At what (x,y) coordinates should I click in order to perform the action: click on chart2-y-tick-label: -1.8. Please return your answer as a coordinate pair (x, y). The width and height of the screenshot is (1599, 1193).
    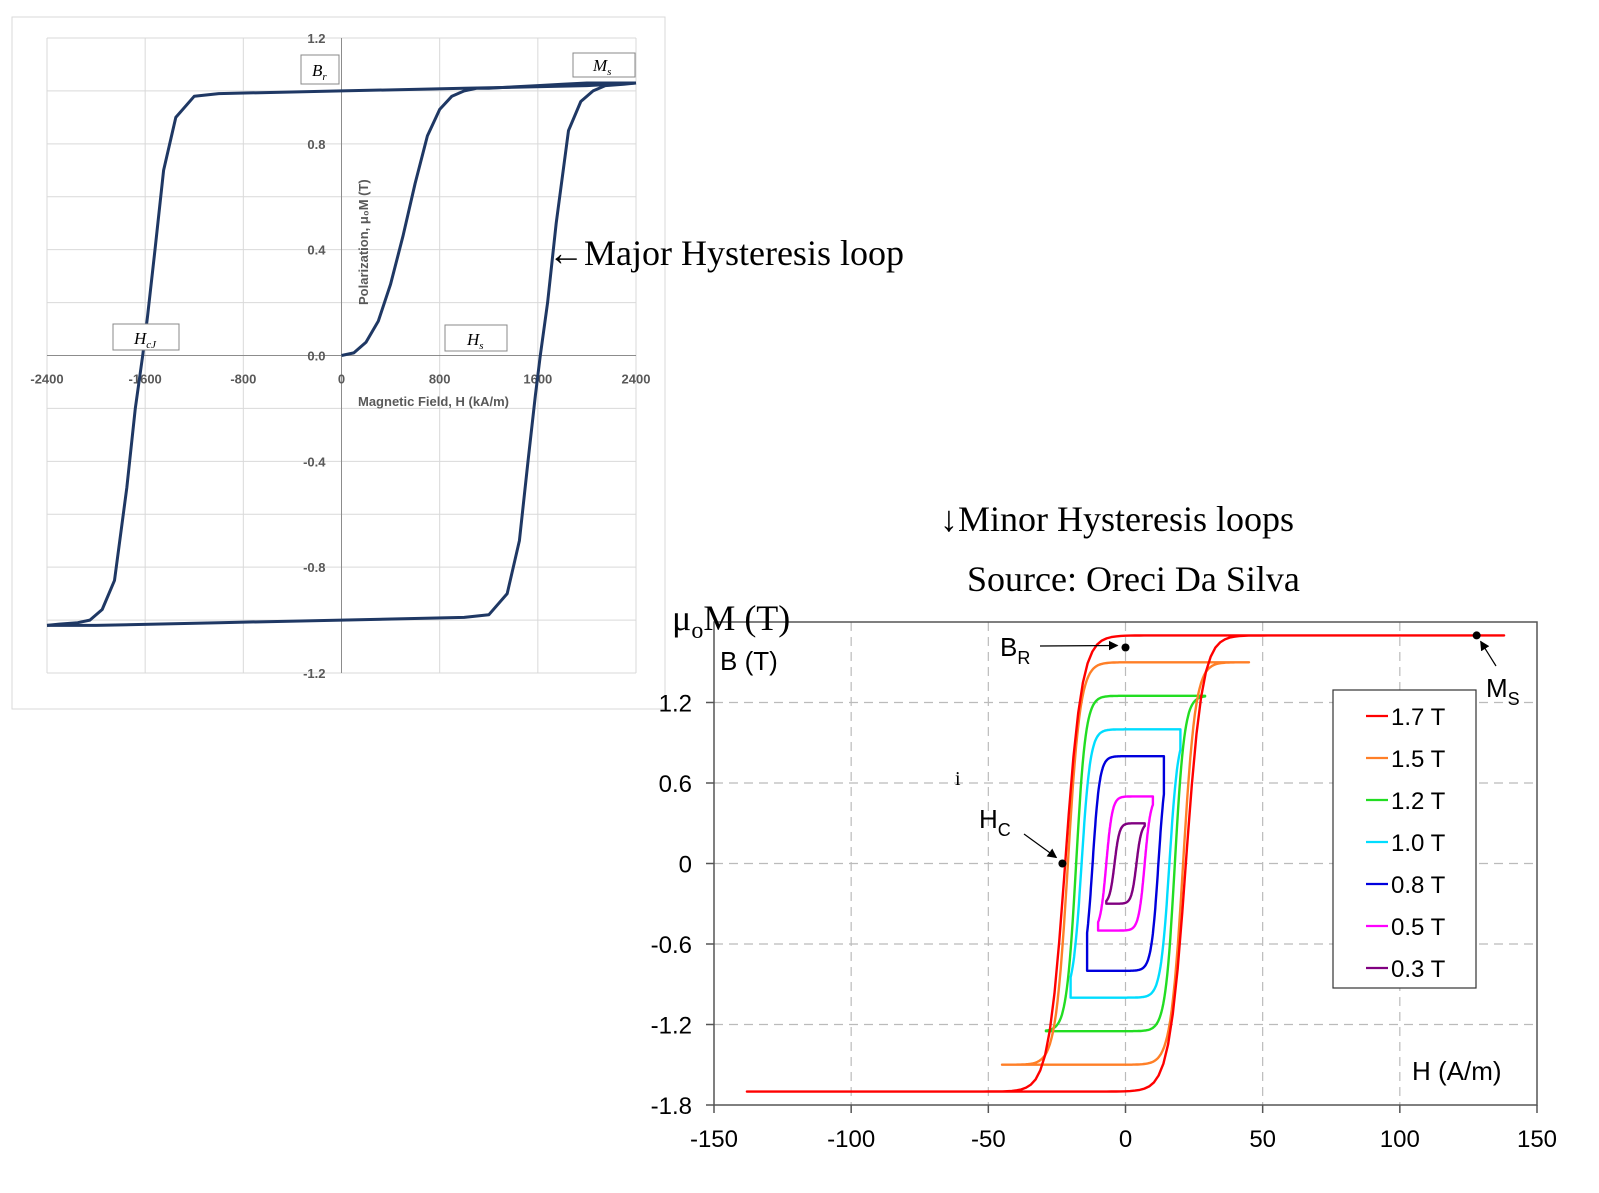
    Looking at the image, I should click on (671, 1106).